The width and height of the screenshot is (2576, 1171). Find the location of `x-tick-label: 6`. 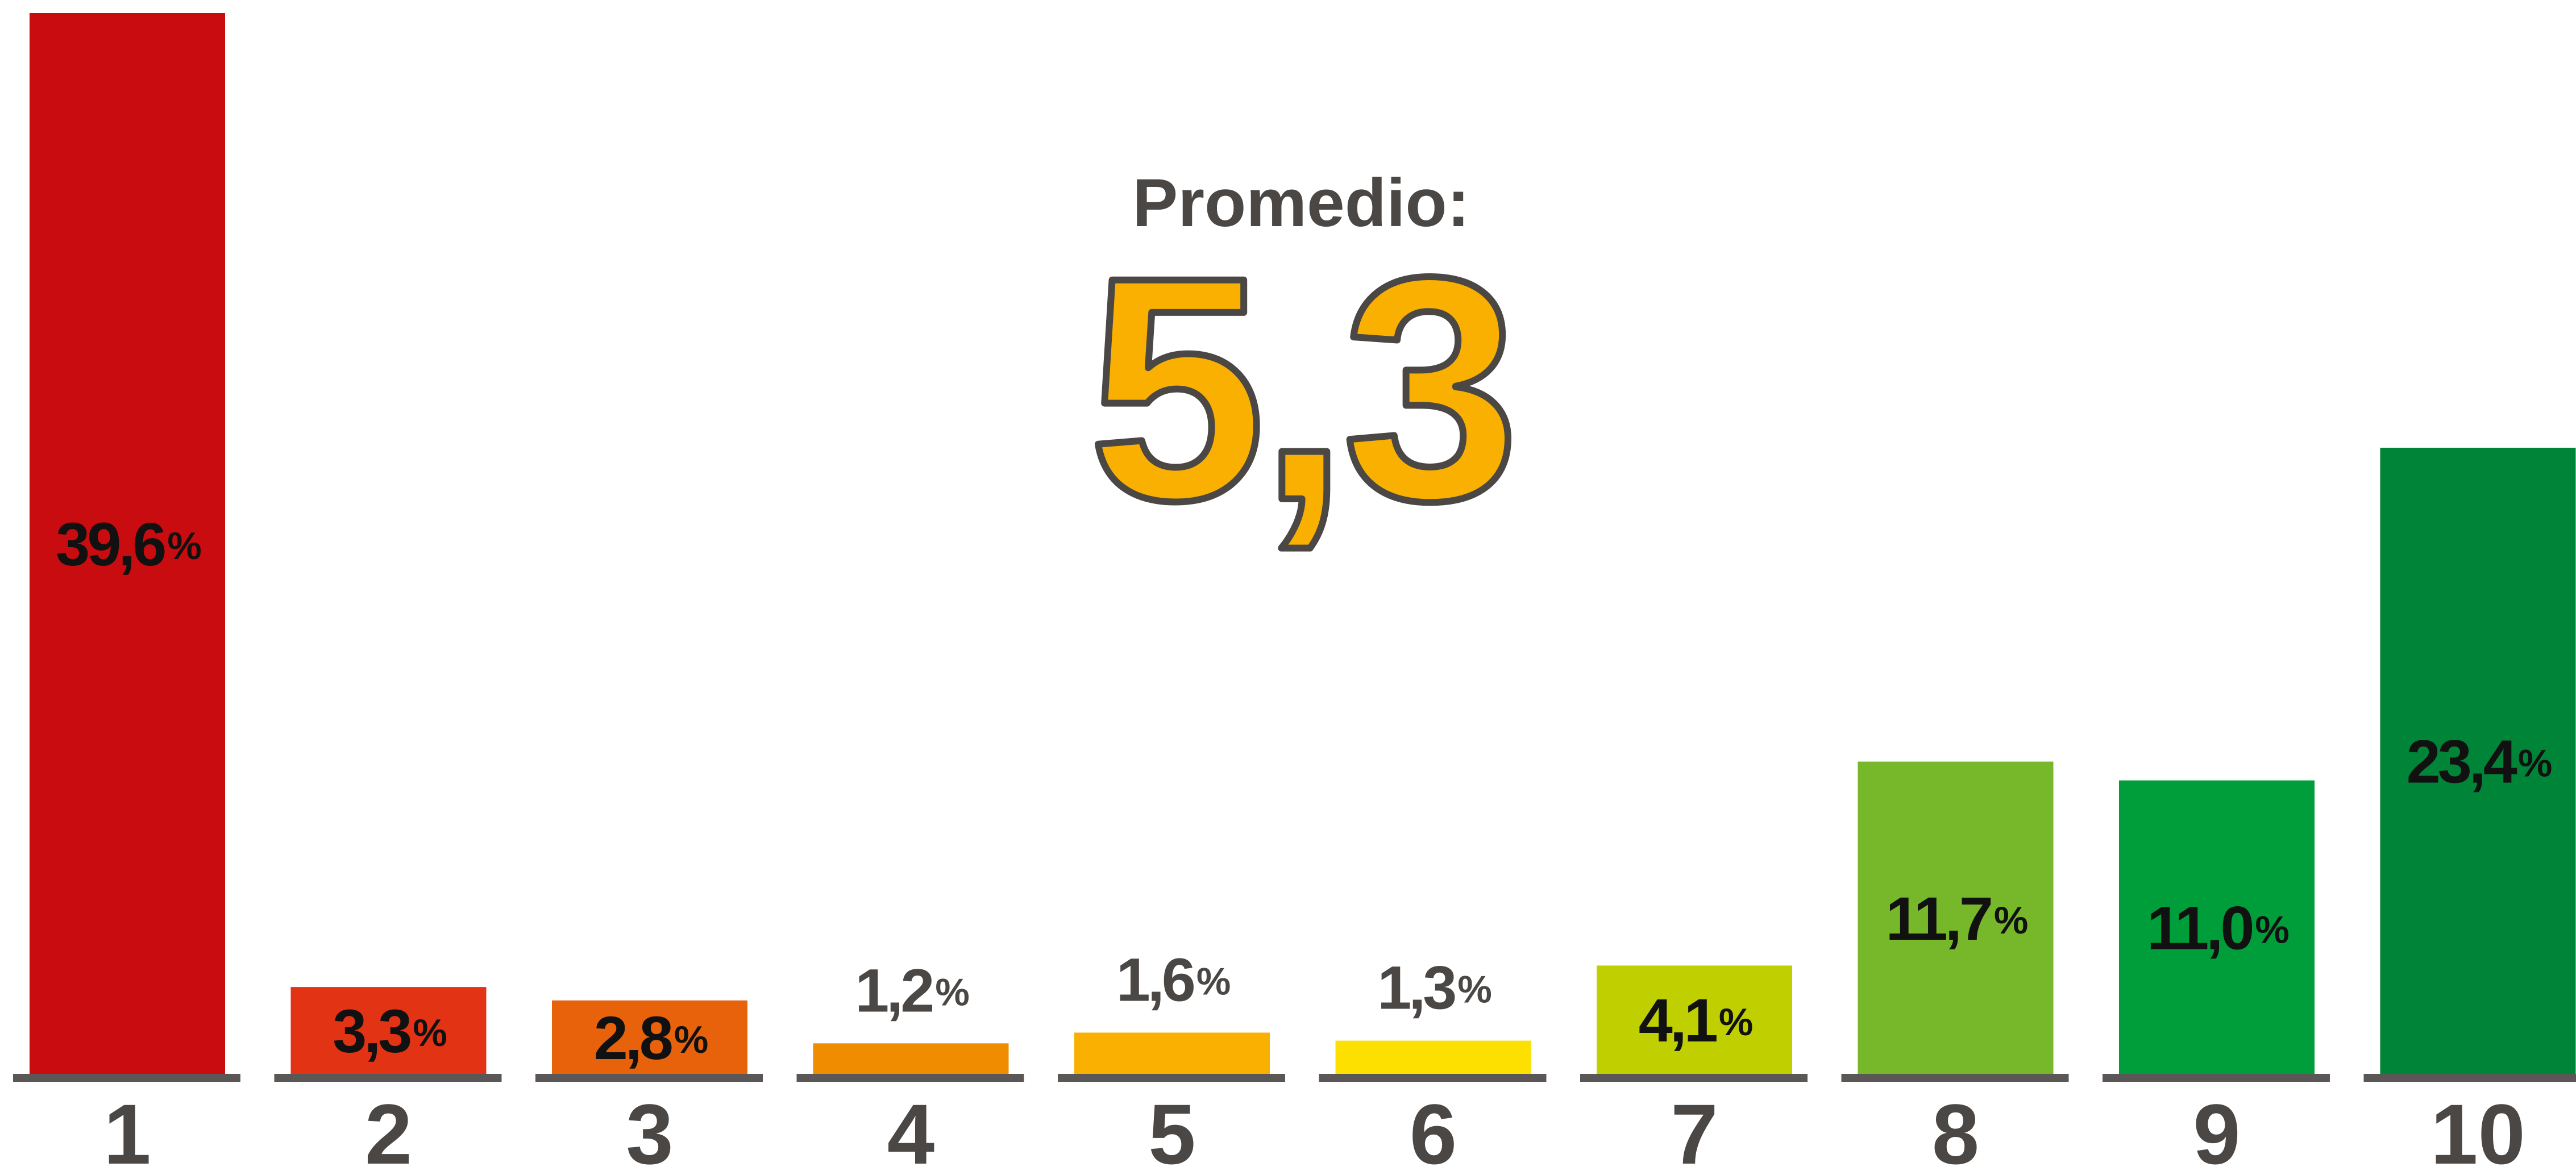

x-tick-label: 6 is located at coordinates (1433, 1128).